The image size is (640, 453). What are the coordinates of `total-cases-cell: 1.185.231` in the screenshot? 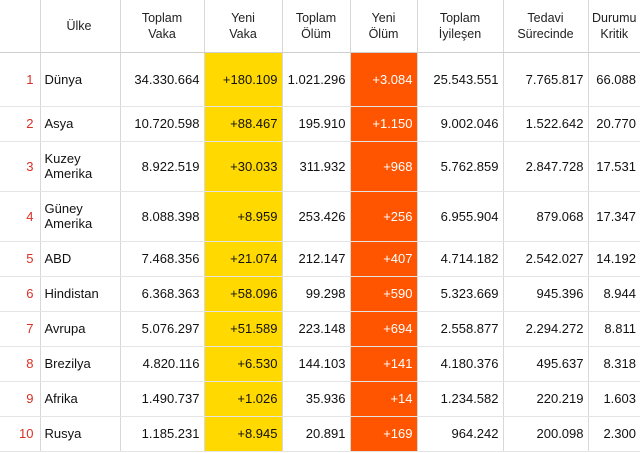 It's located at (162, 434).